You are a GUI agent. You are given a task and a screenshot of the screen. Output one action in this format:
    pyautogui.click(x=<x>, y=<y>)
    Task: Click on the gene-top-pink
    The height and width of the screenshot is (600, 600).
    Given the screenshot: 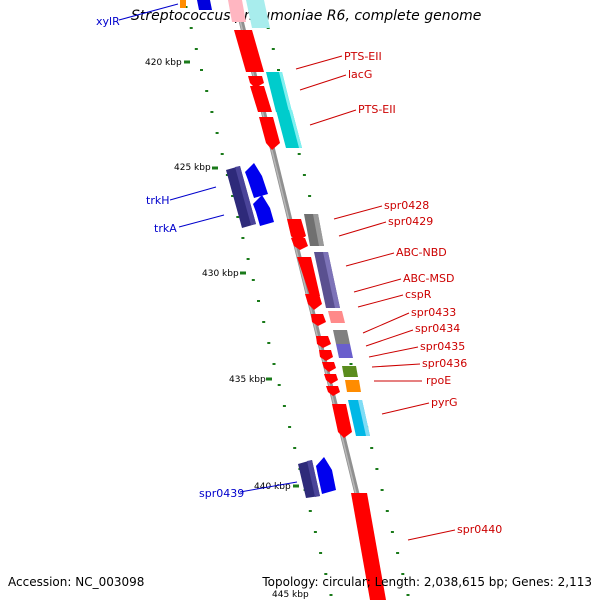 What is the action you would take?
    pyautogui.click(x=237, y=11)
    